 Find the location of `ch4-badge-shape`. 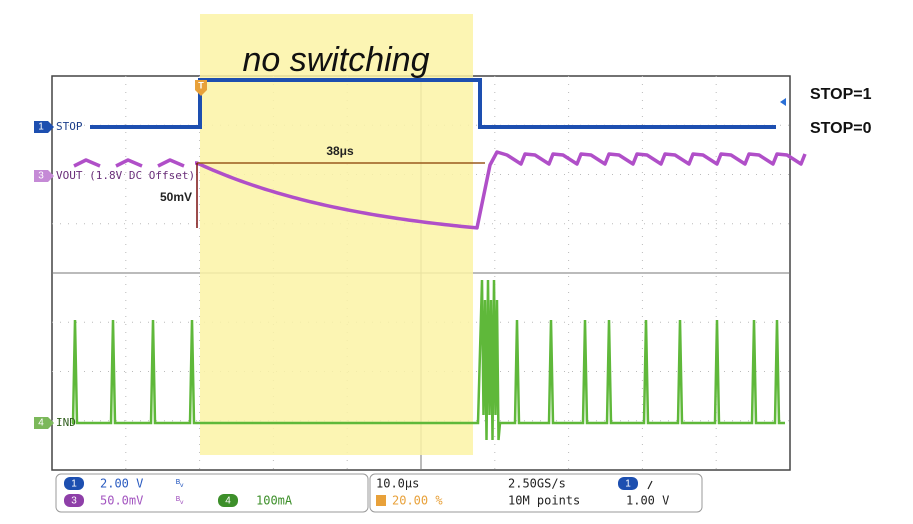

ch4-badge-shape is located at coordinates (228, 500).